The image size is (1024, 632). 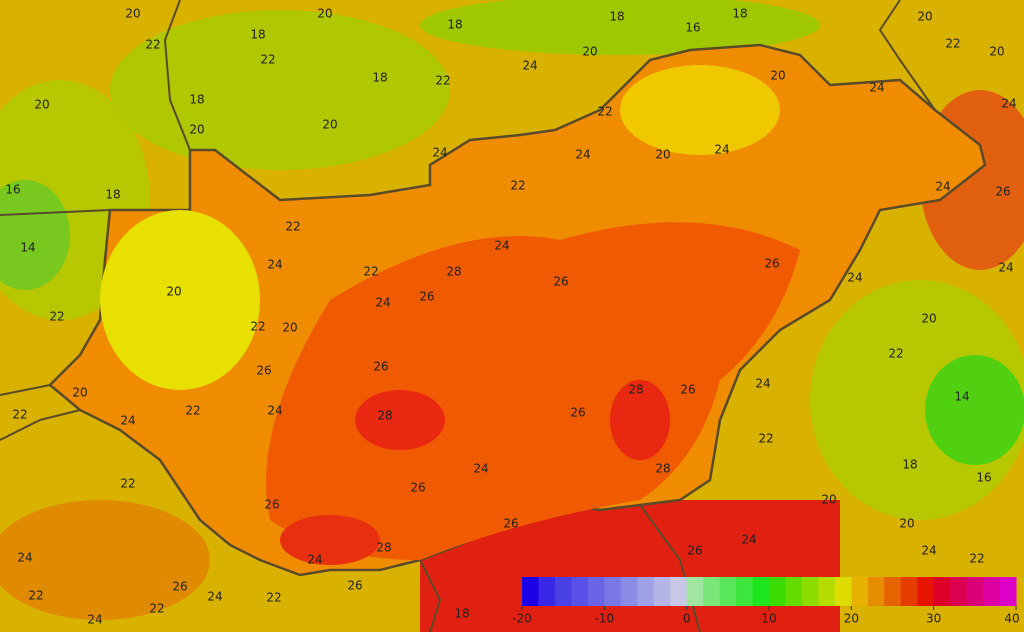 I want to click on colorbar-tick-label: -20, so click(x=522, y=619).